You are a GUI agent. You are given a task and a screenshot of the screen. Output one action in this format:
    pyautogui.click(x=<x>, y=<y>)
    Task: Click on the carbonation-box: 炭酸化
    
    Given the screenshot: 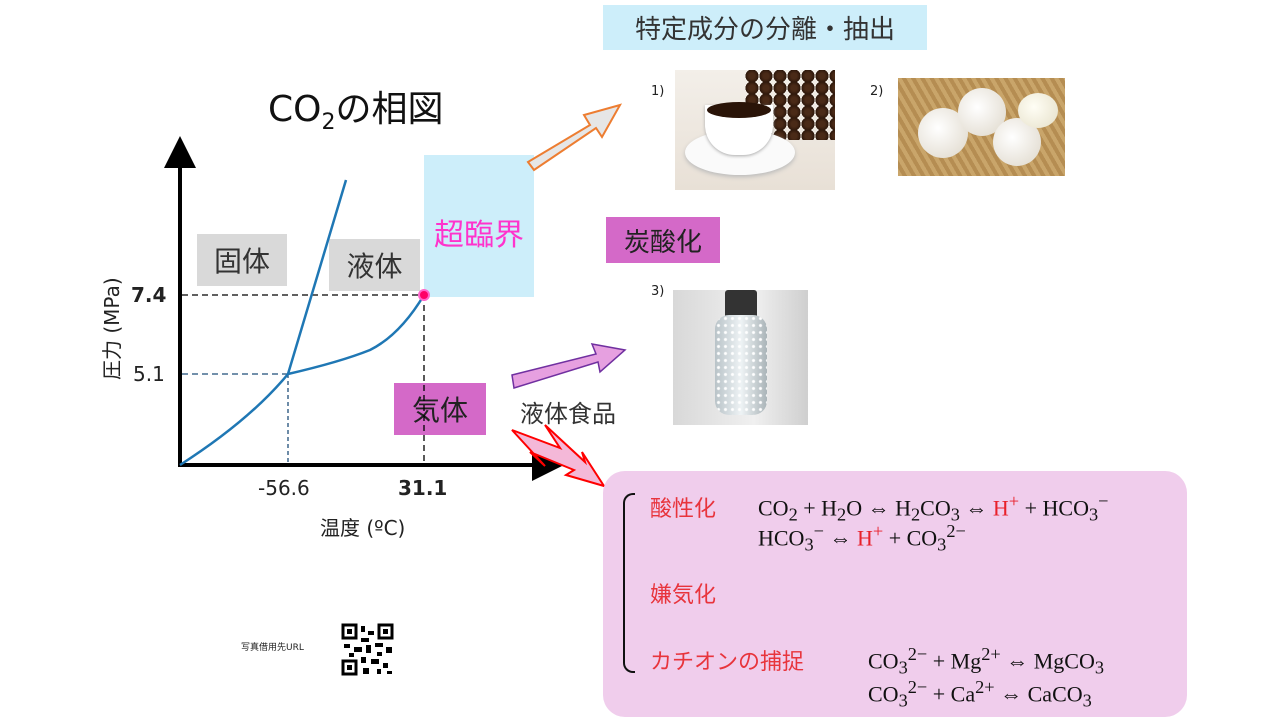 What is the action you would take?
    pyautogui.click(x=663, y=240)
    